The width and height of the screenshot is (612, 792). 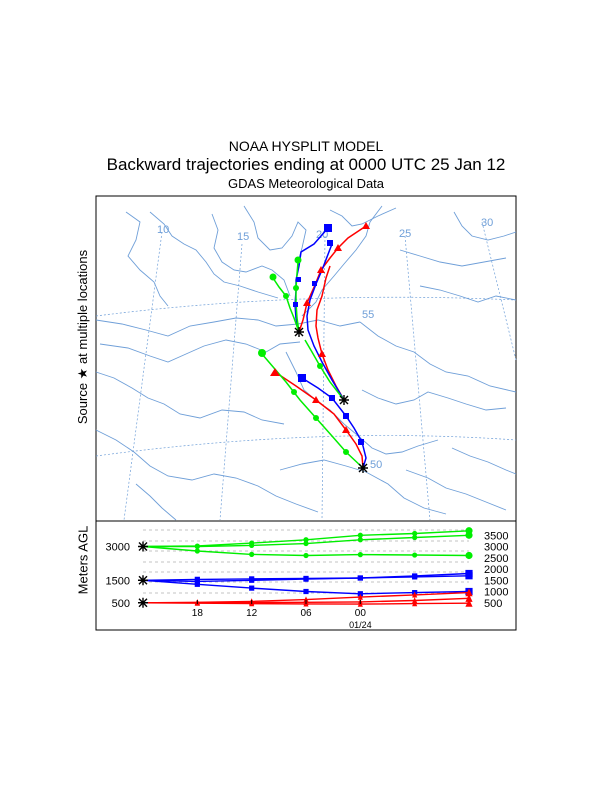 I want to click on map-traj-blue-south, so click(x=334, y=423).